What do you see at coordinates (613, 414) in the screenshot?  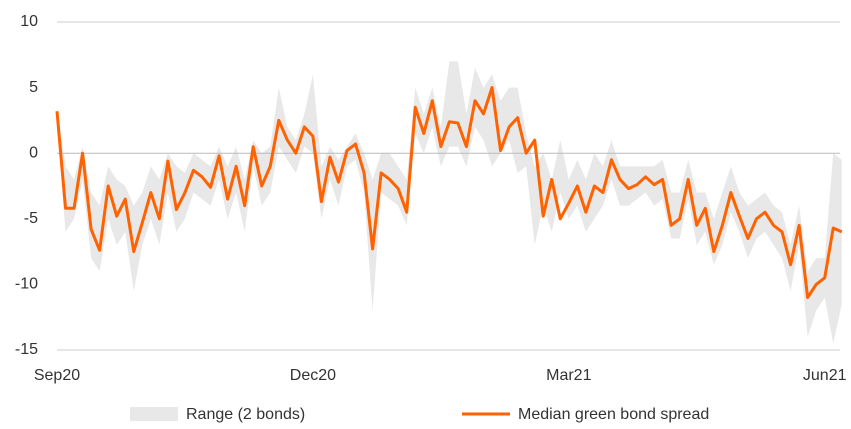 I see `legend-label: Median green bond spread` at bounding box center [613, 414].